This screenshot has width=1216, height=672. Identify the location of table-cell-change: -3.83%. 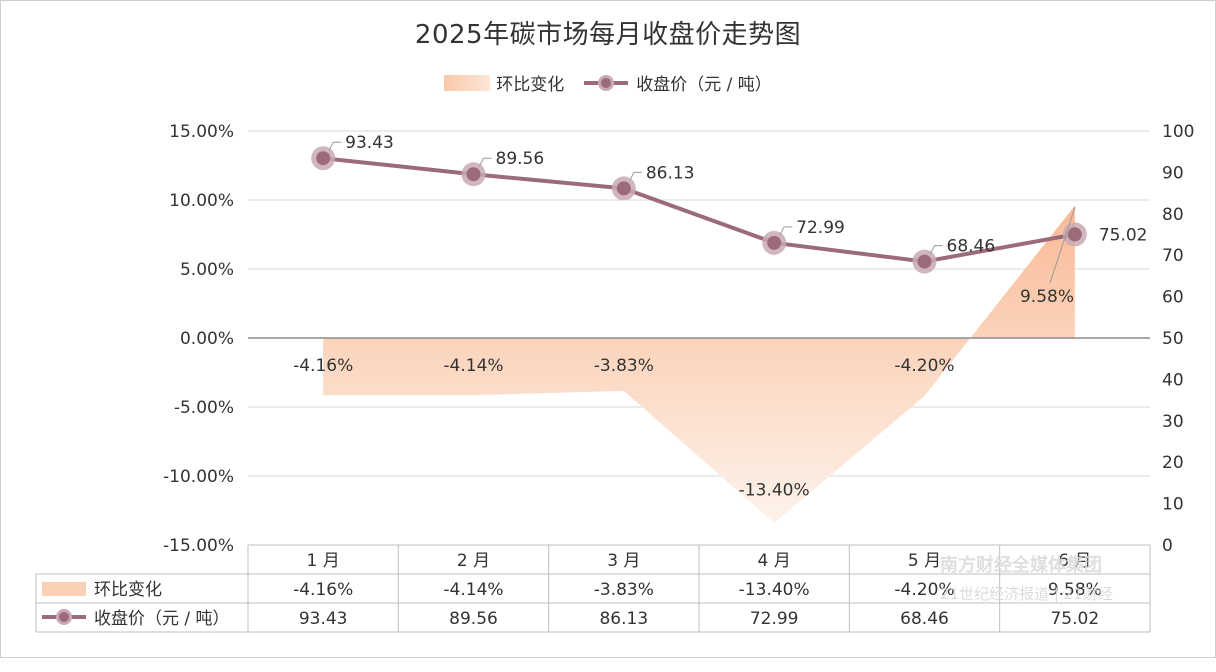
(624, 590).